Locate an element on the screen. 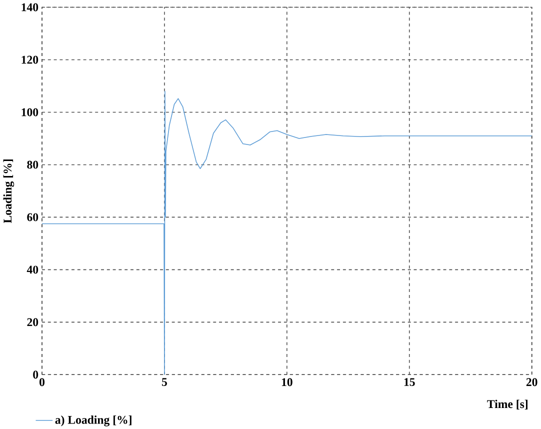 The width and height of the screenshot is (541, 429). x-tick-label: 20 is located at coordinates (532, 382).